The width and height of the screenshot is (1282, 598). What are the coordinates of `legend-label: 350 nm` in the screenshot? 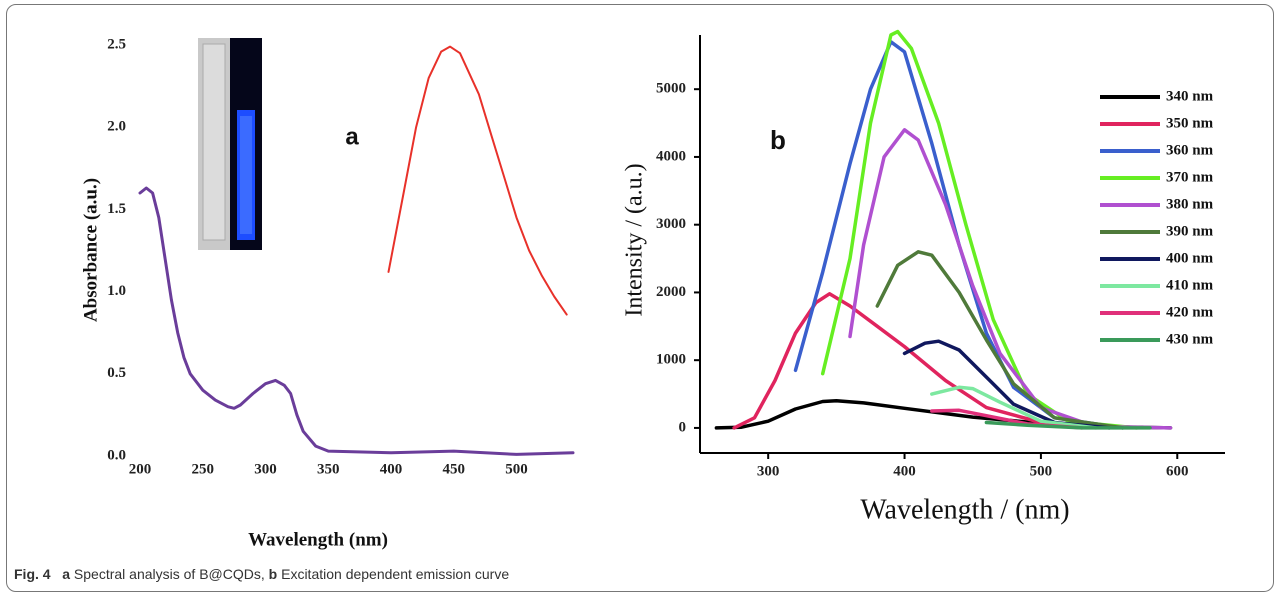 It's located at (1190, 123).